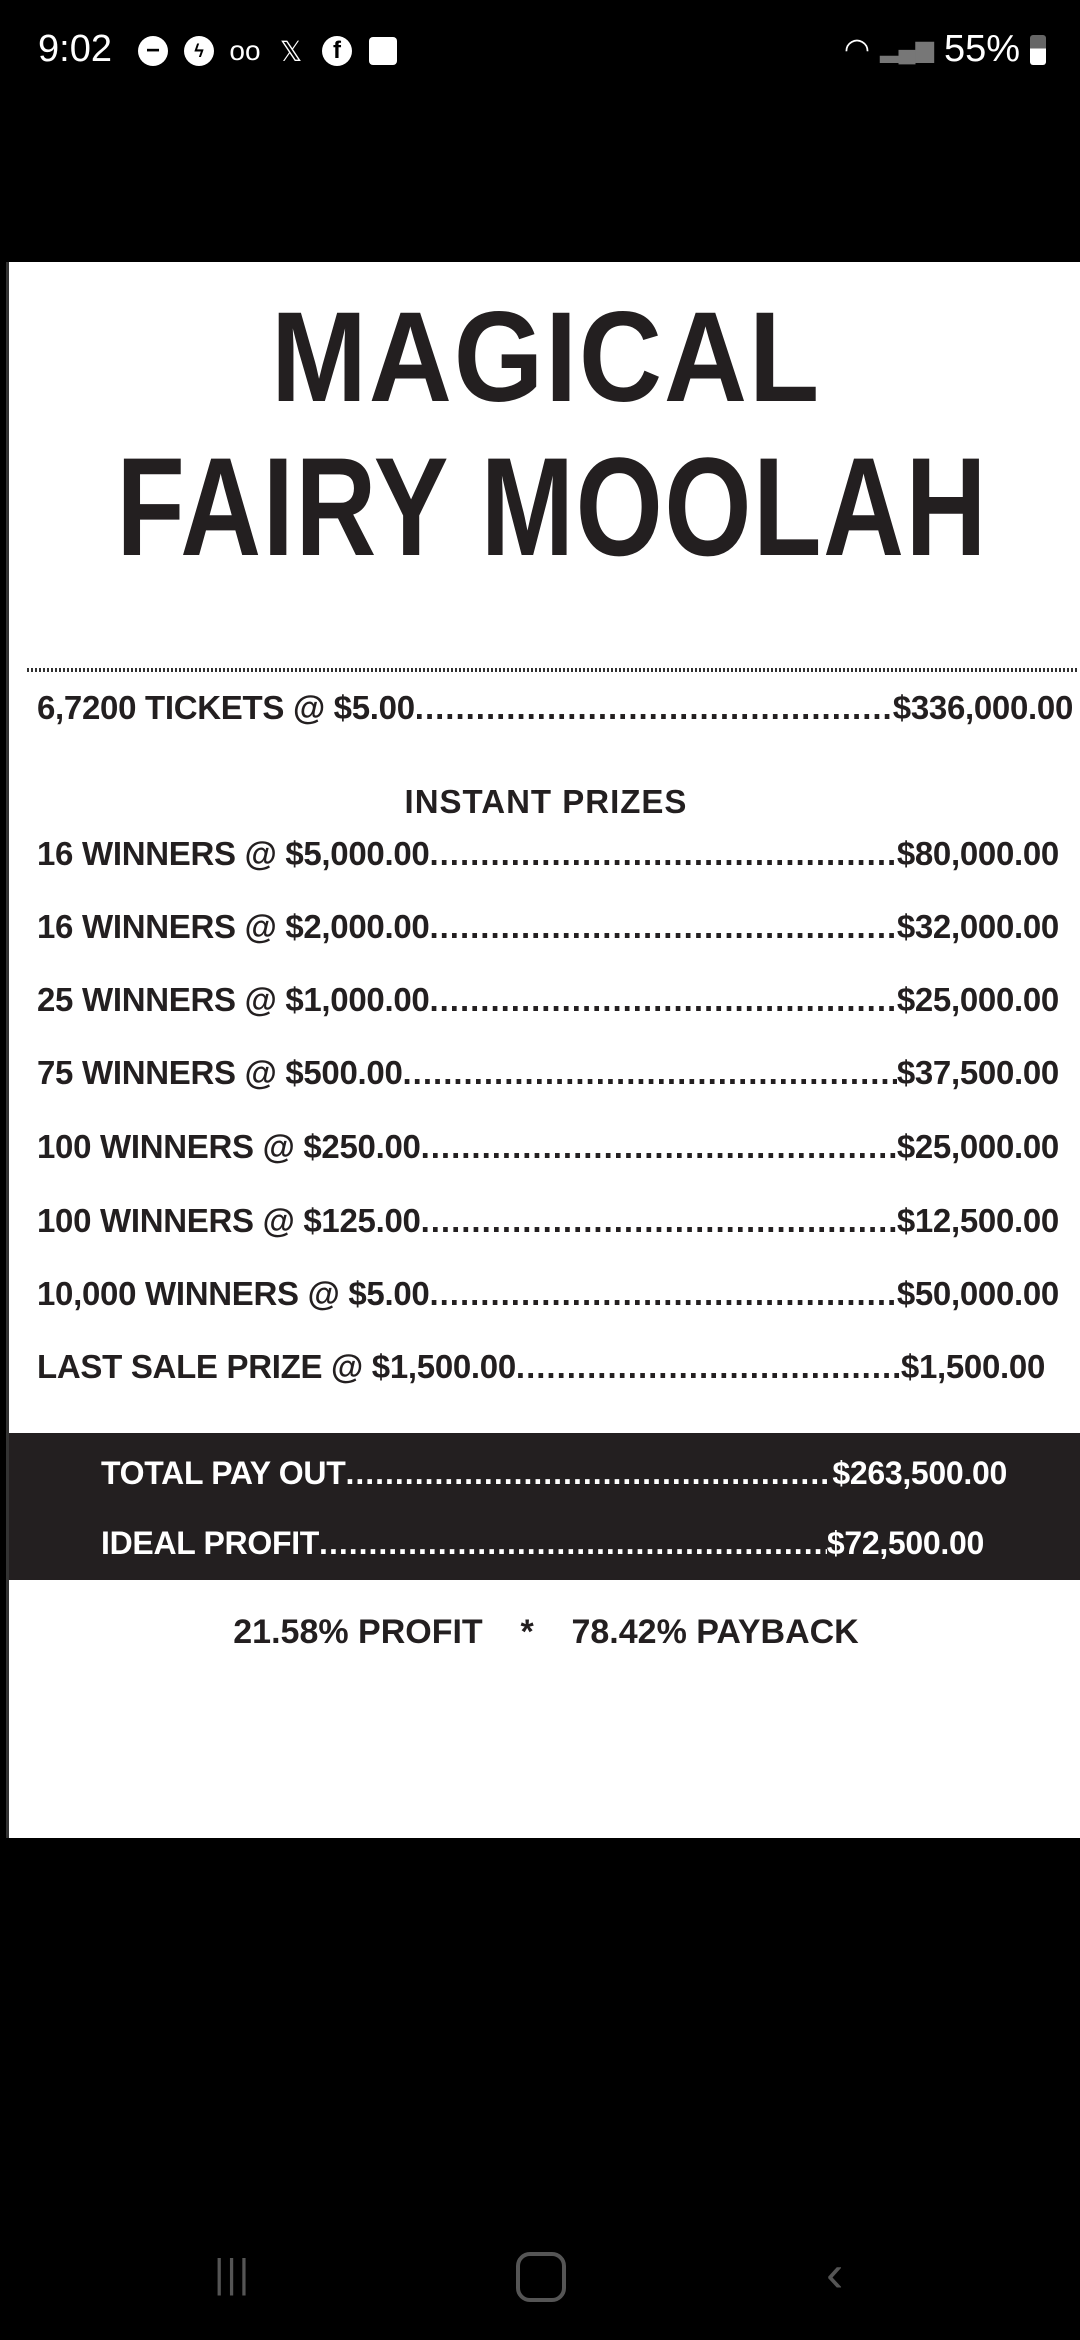 The width and height of the screenshot is (1080, 2340). Describe the element at coordinates (554, 1473) in the screenshot. I see `total-payout-row: TOTAL PAY OUT $263,500.00` at that location.